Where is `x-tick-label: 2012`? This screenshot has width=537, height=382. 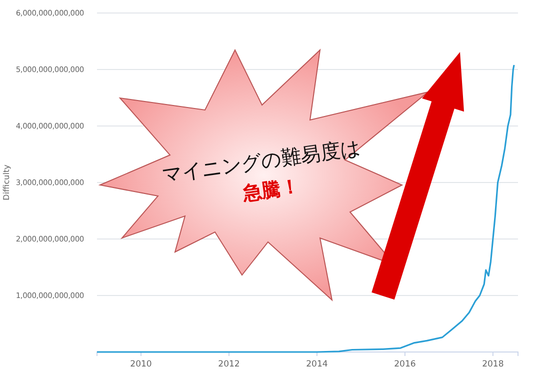
x-tick-label: 2012 is located at coordinates (229, 365).